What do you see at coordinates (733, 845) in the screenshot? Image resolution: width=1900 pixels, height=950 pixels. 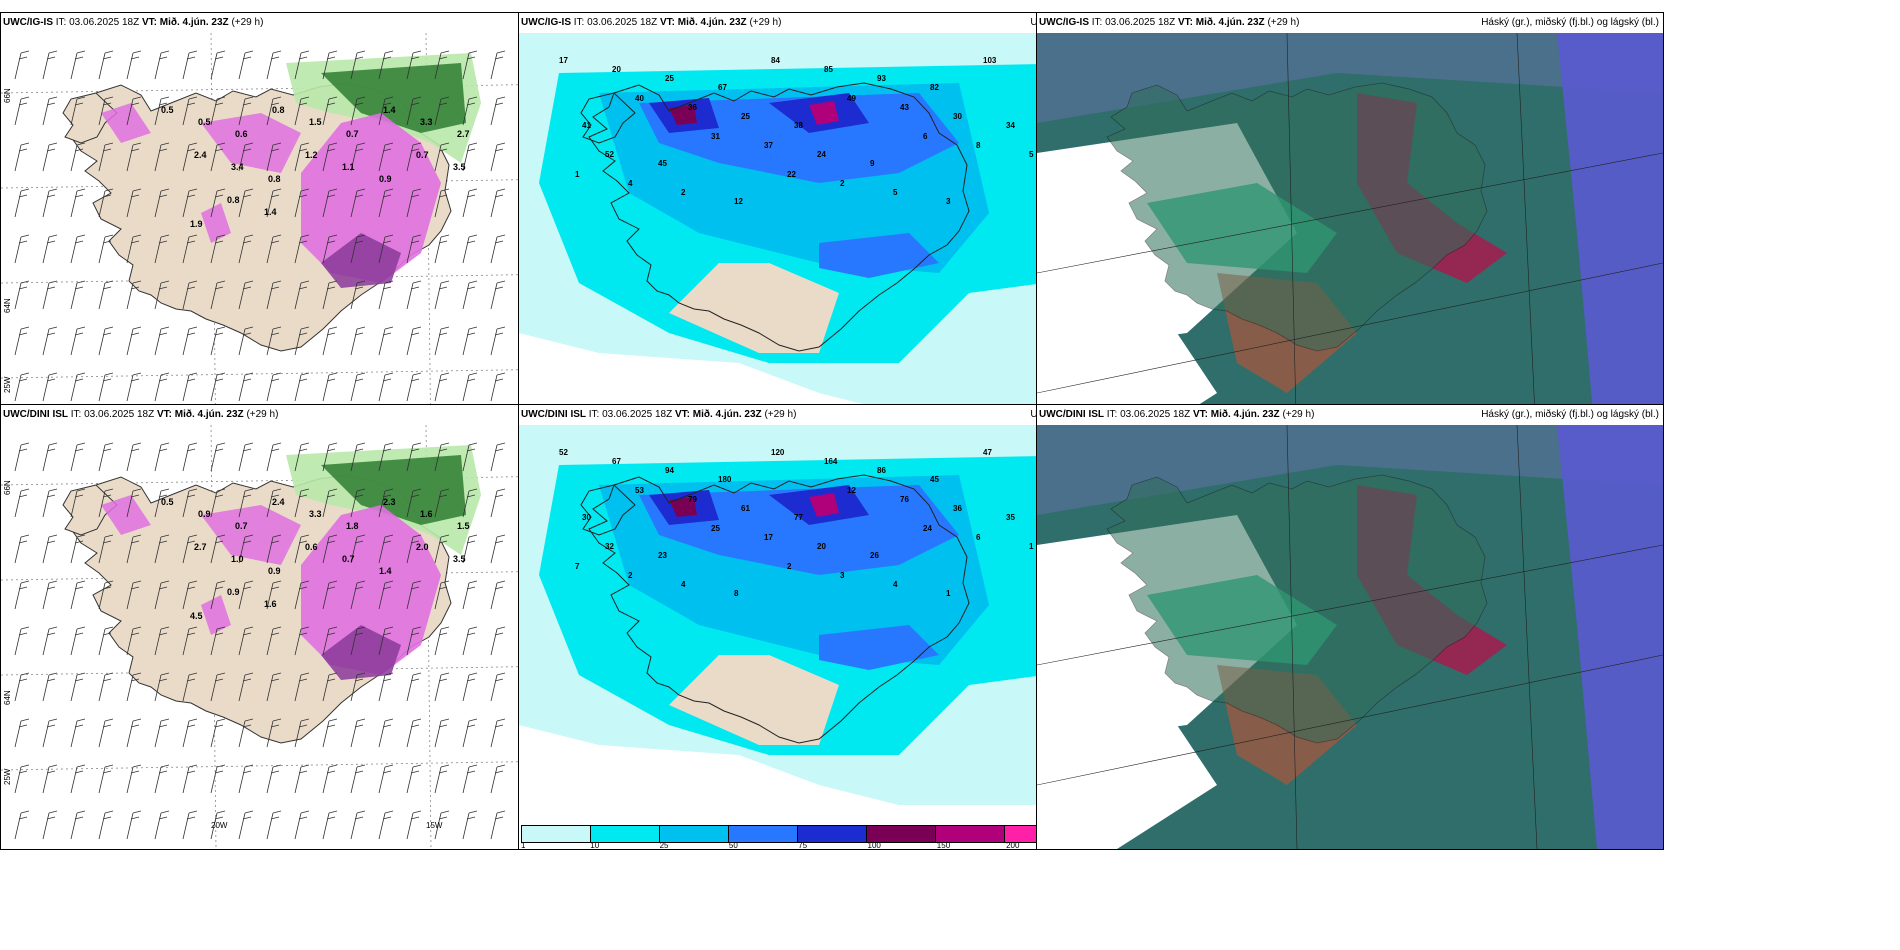 I see `legend-label: 50` at bounding box center [733, 845].